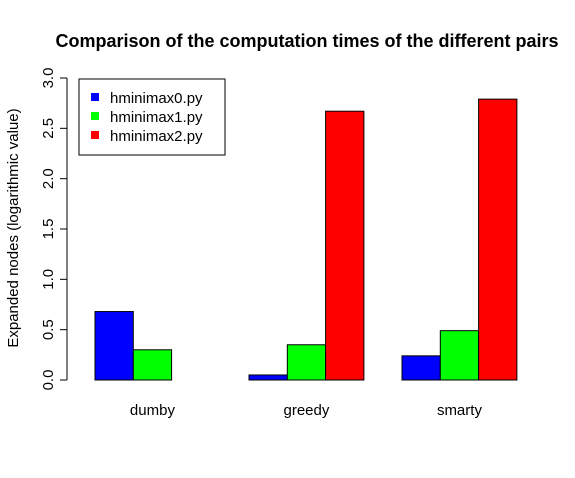 Image resolution: width=575 pixels, height=478 pixels. I want to click on y-tick-label: 2.5, so click(48, 128).